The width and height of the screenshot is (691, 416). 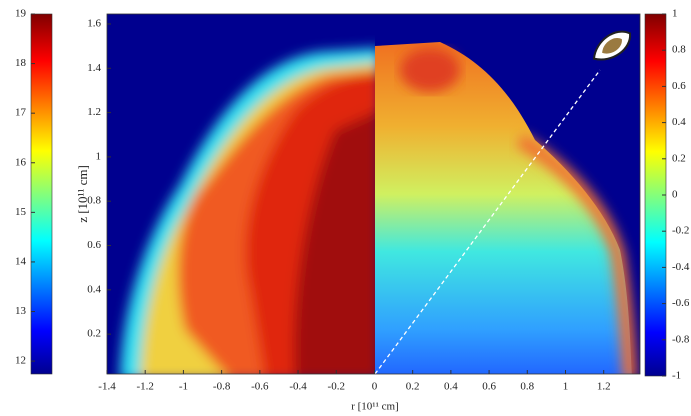 What do you see at coordinates (566, 387) in the screenshot?
I see `x-tick-label: 1` at bounding box center [566, 387].